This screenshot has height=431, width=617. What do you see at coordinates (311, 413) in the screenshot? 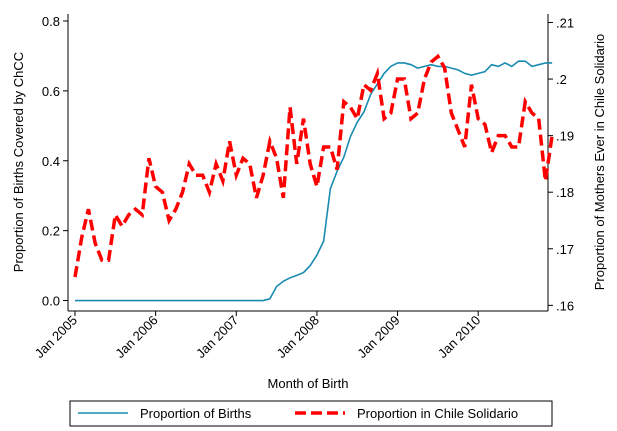
I see `legend-box` at bounding box center [311, 413].